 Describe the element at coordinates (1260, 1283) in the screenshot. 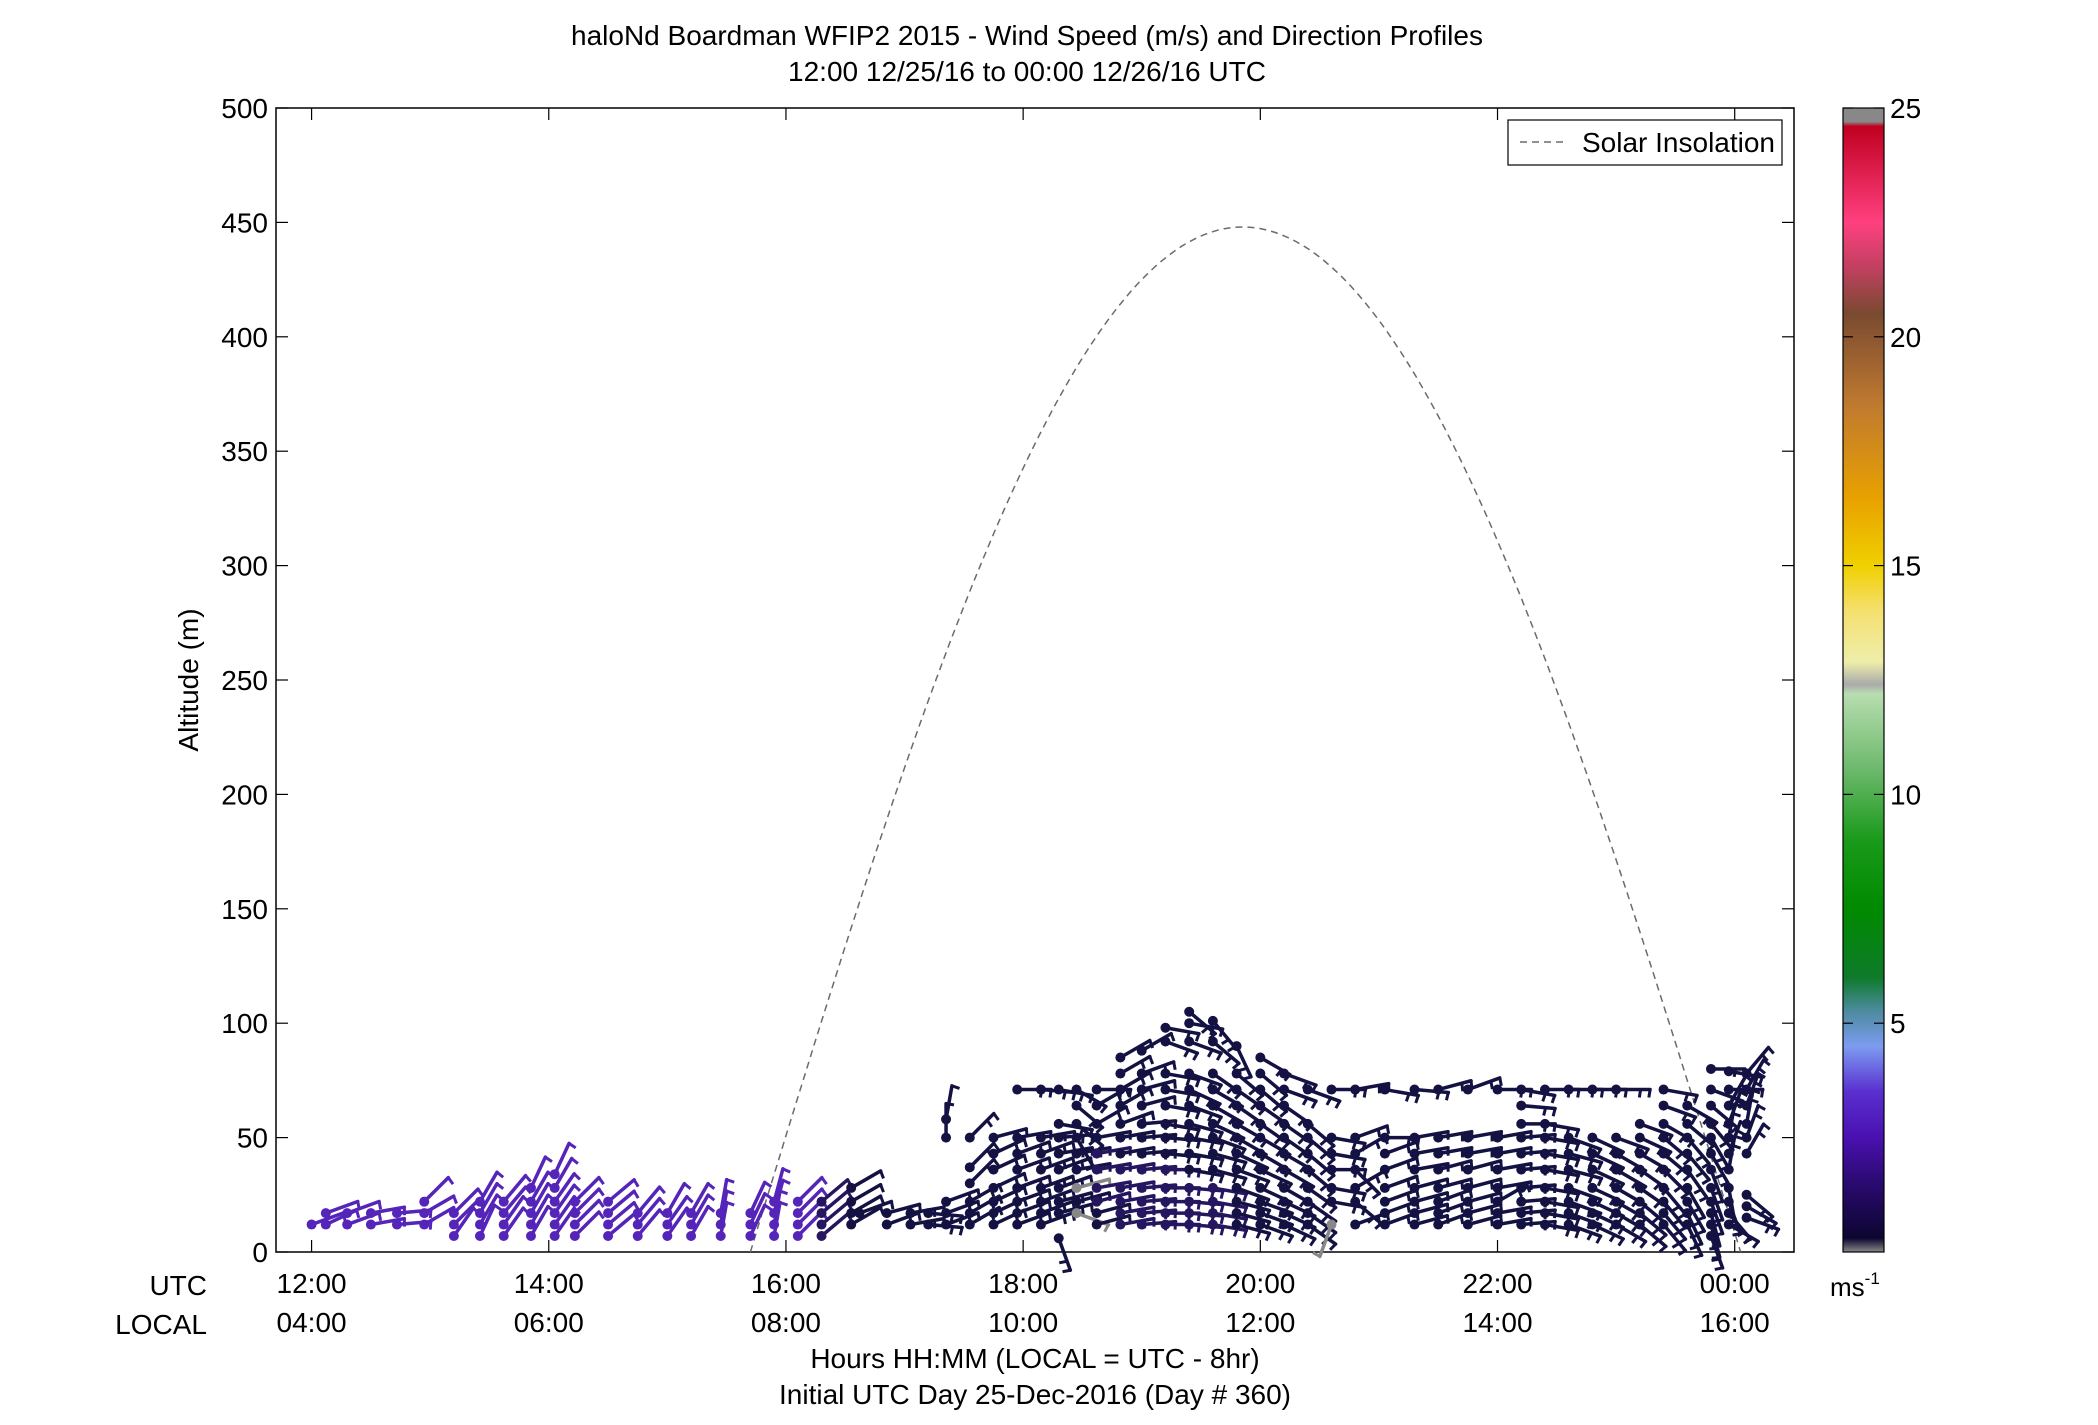

I see `x-tick-label-utc: 20:00` at that location.